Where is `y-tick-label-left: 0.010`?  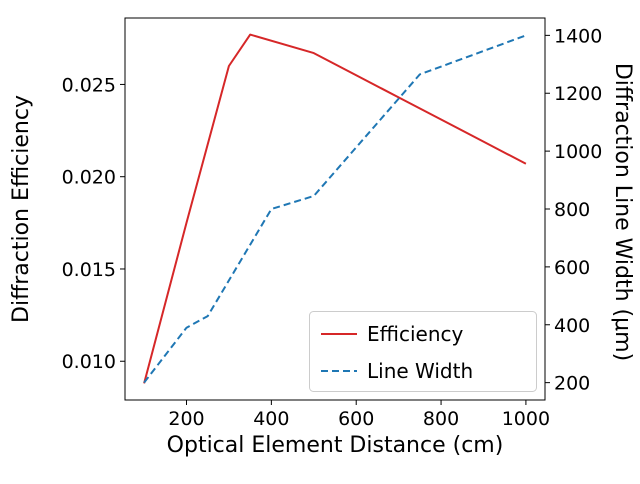 y-tick-label-left: 0.010 is located at coordinates (89, 362).